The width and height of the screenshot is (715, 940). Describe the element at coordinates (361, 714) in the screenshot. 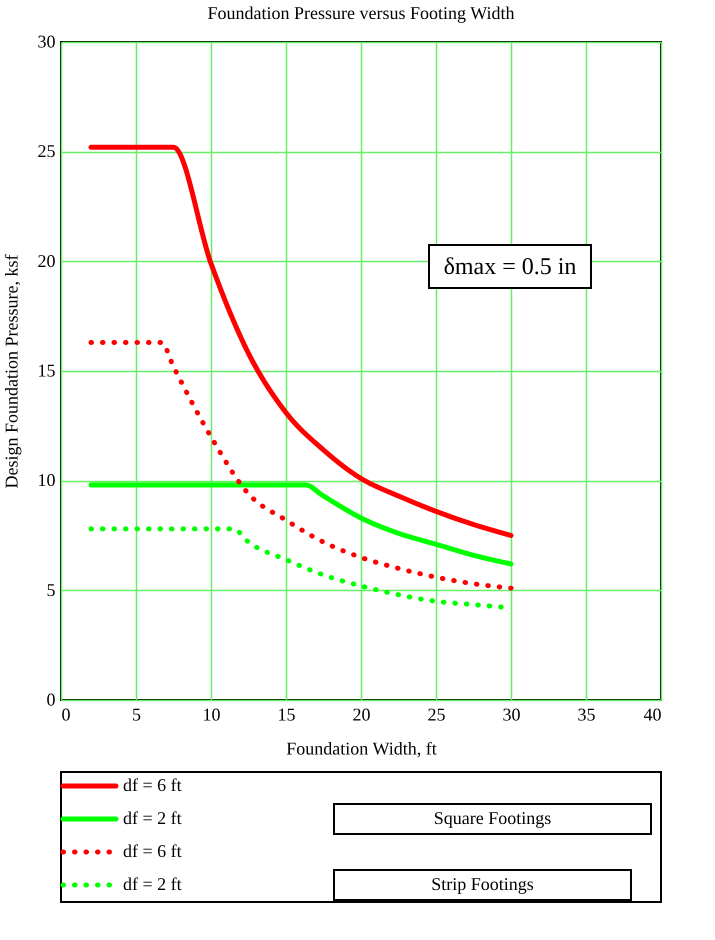

I see `x-tick-label: 20` at that location.